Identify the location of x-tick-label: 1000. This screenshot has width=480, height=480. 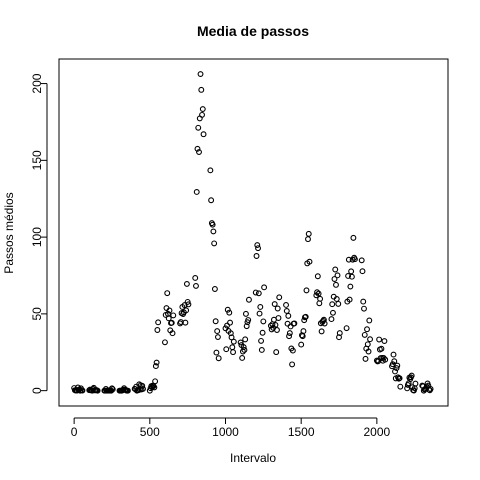
(225, 432).